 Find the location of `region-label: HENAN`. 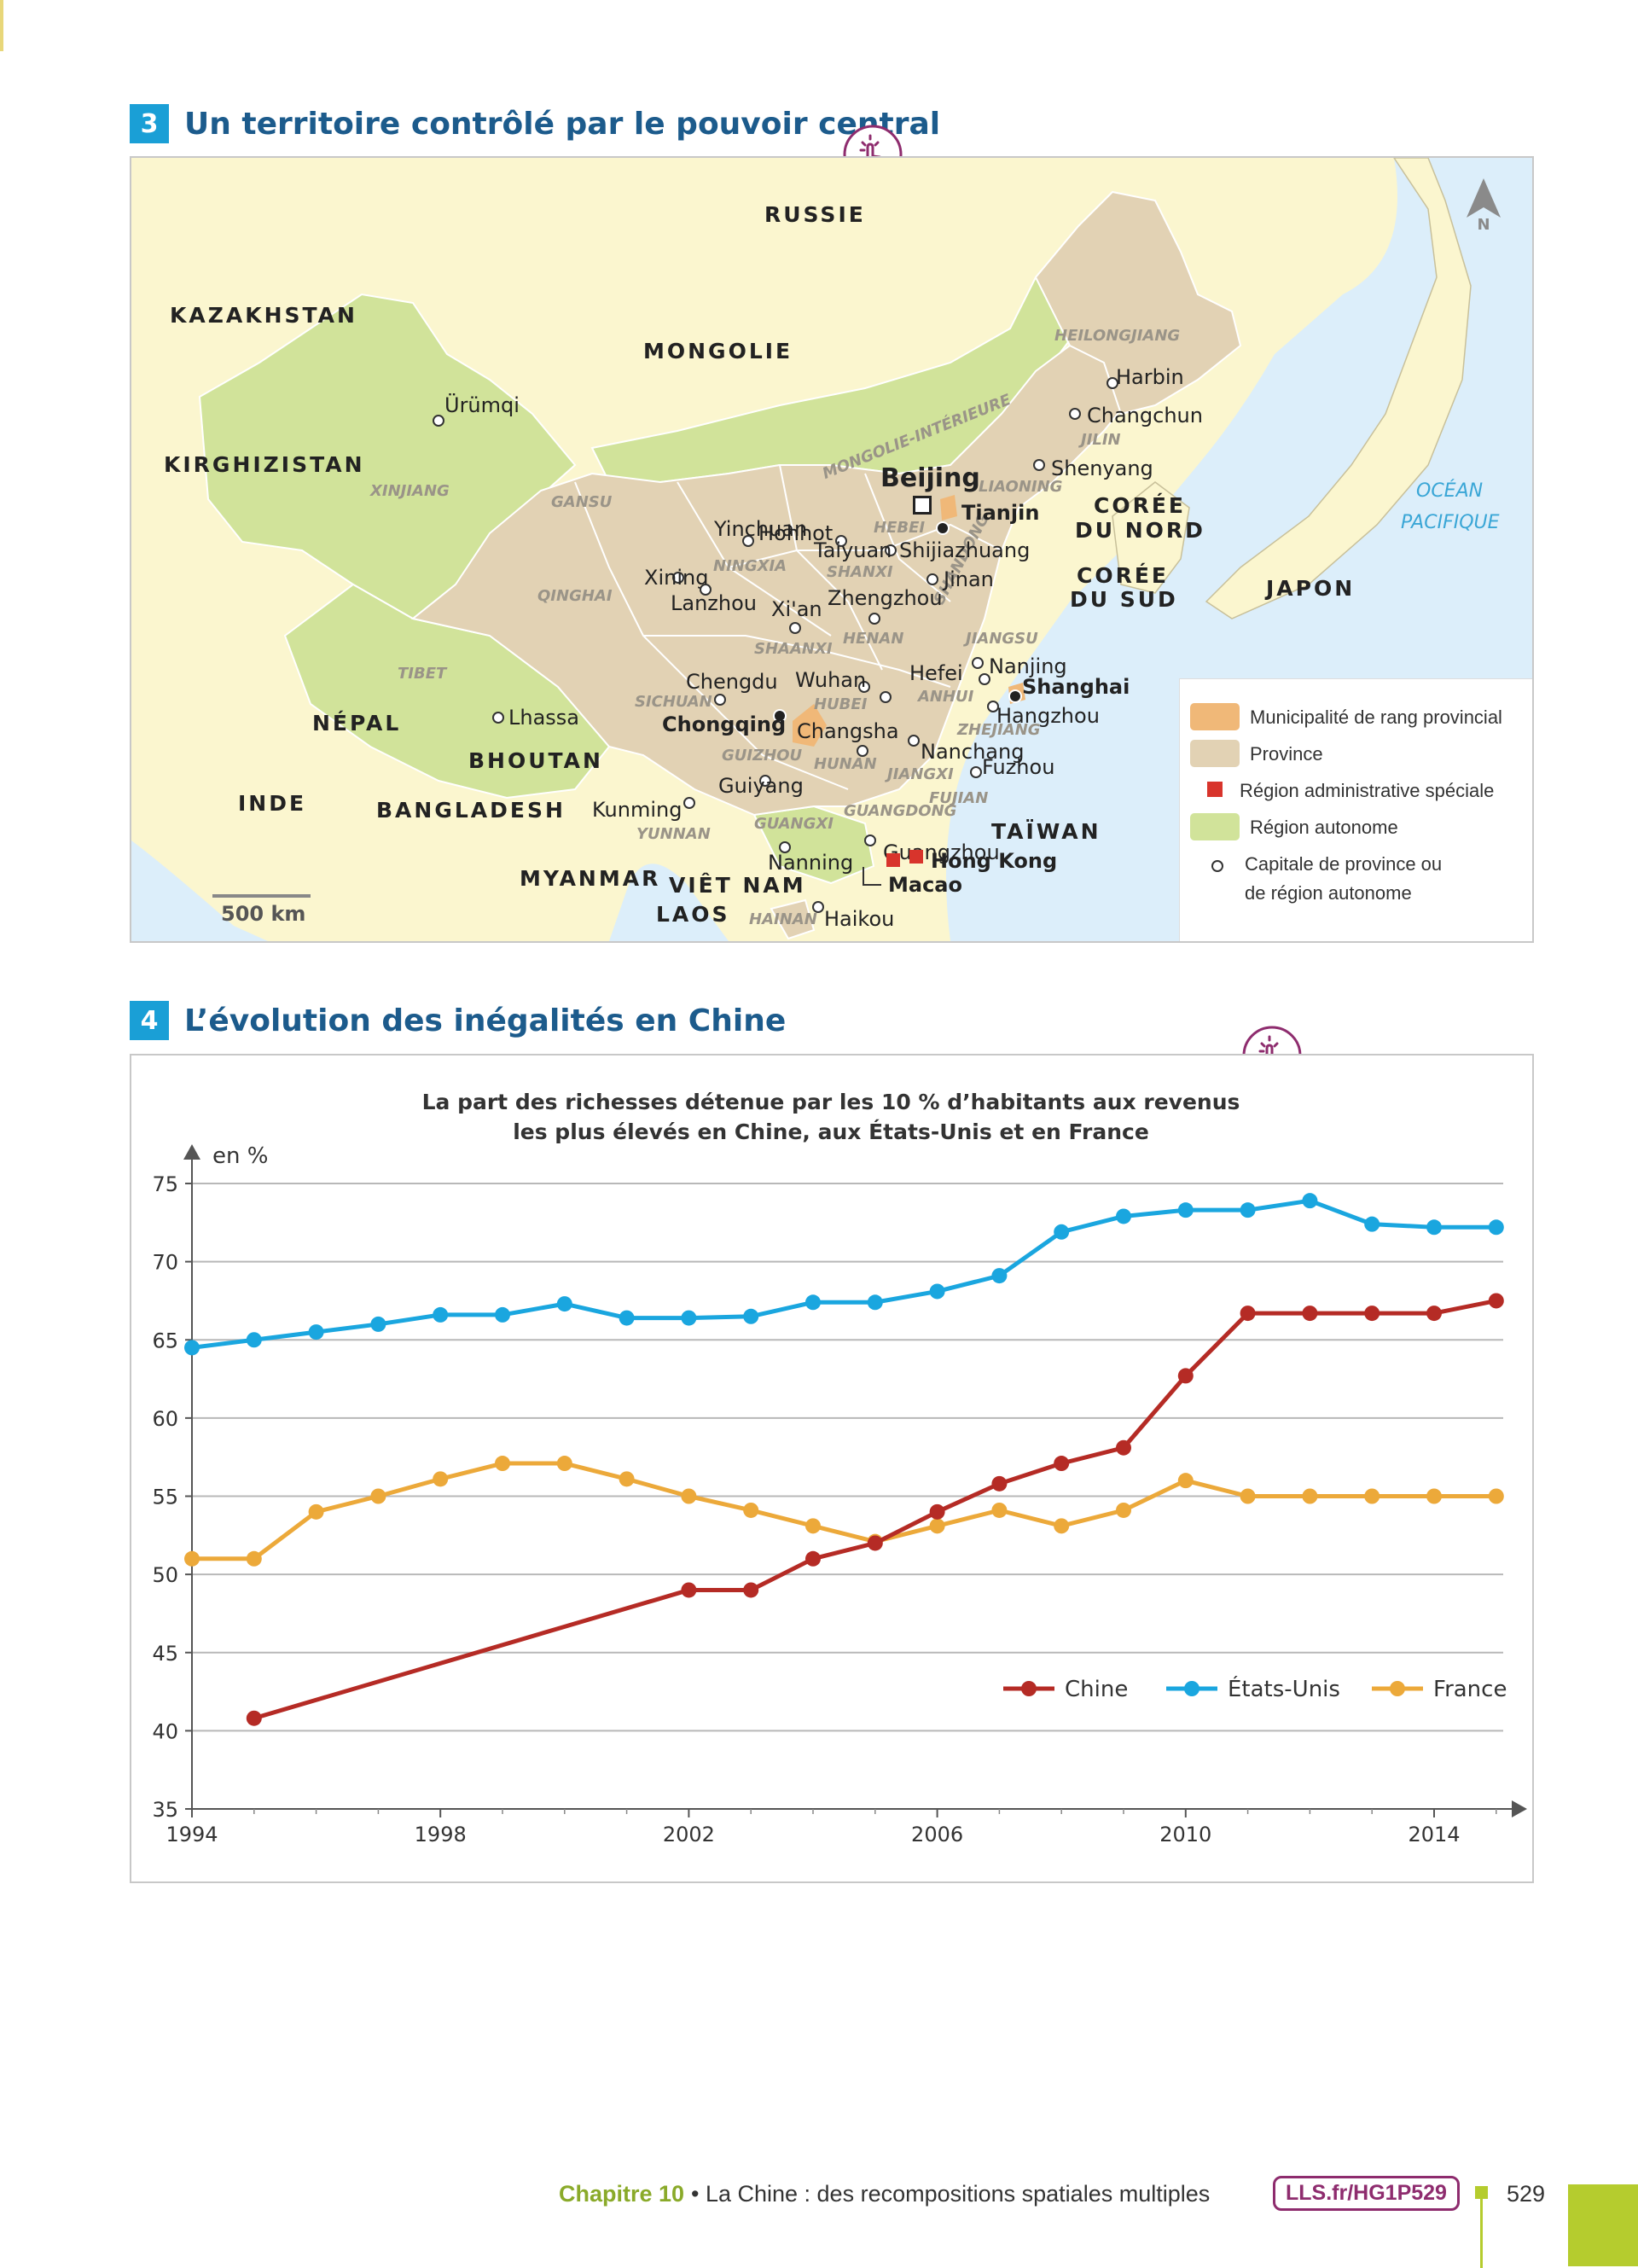

region-label: HENAN is located at coordinates (873, 639).